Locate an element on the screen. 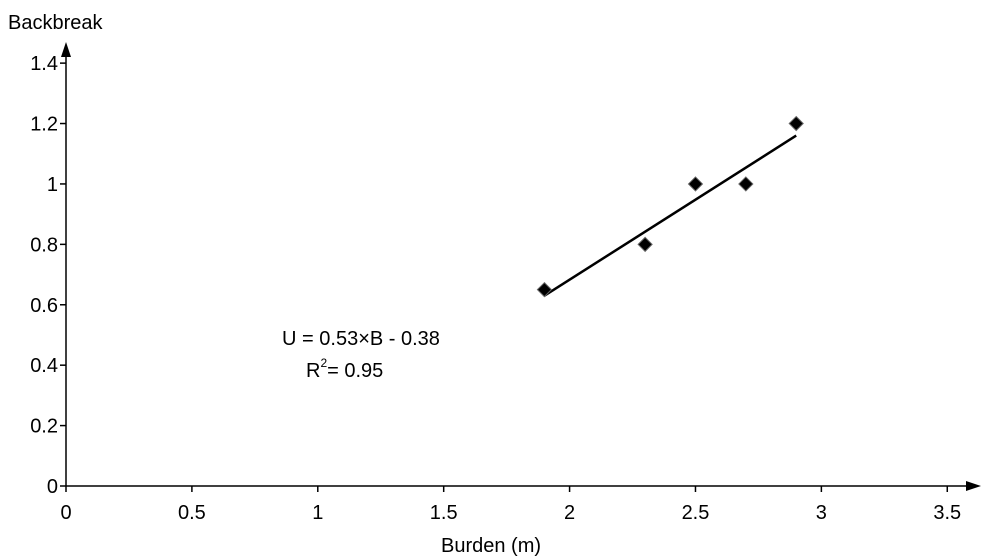 The width and height of the screenshot is (982, 558). annotation: U = 0.53×B - 0.38 is located at coordinates (361, 339).